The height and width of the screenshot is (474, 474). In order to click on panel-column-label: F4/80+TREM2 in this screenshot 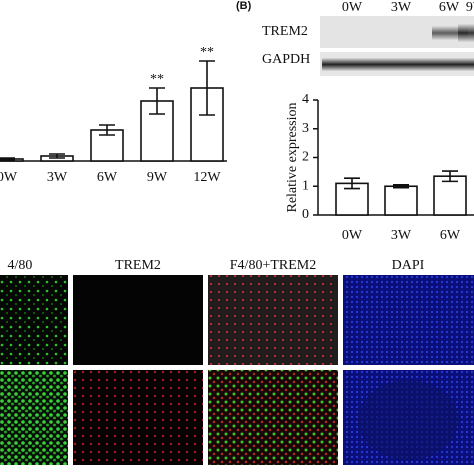, I will do `click(273, 265)`.